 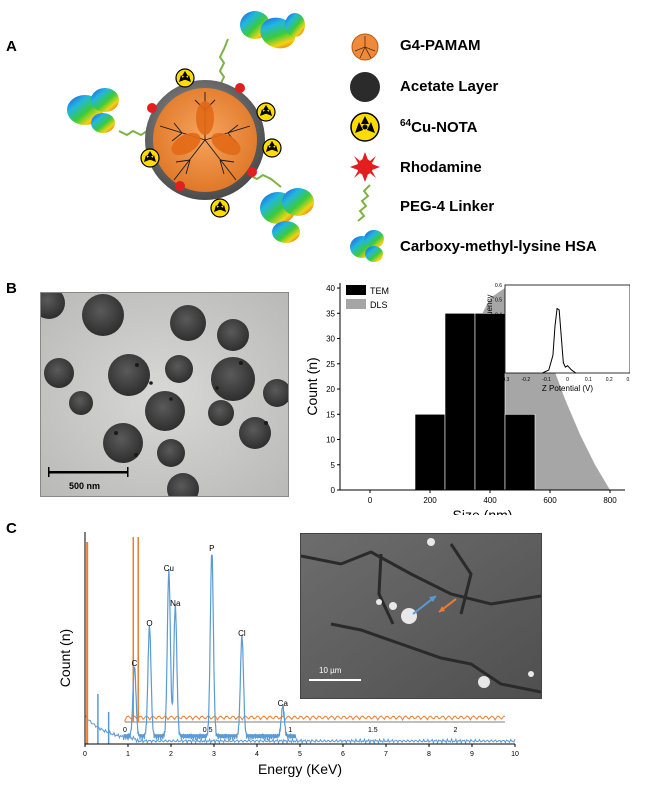 I want to click on zeta-y-axis-label: Relative Frequency, so click(x=489, y=329).